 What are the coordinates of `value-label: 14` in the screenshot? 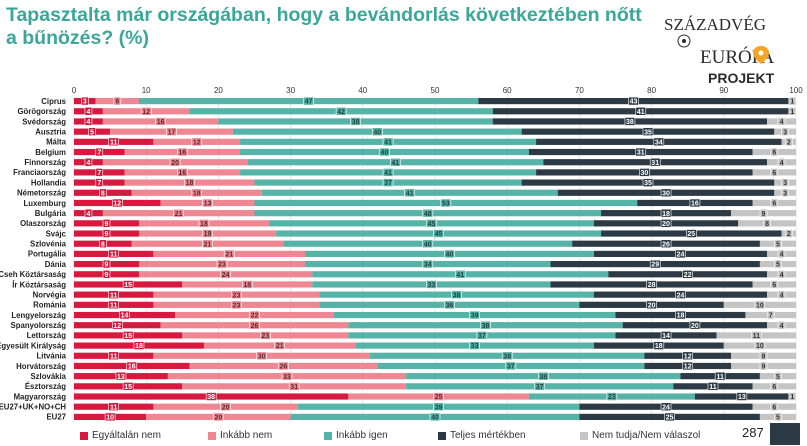 It's located at (666, 336).